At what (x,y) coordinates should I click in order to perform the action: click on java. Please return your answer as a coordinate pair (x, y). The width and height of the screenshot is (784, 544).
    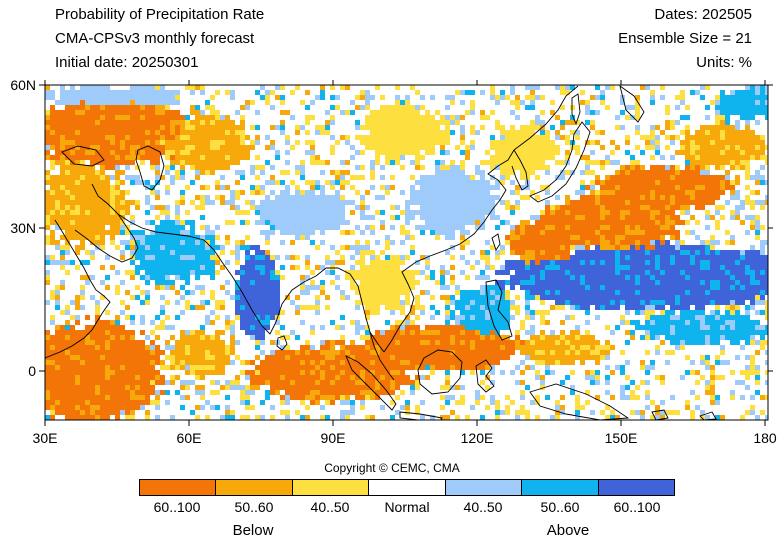
    Looking at the image, I should click on (421, 415).